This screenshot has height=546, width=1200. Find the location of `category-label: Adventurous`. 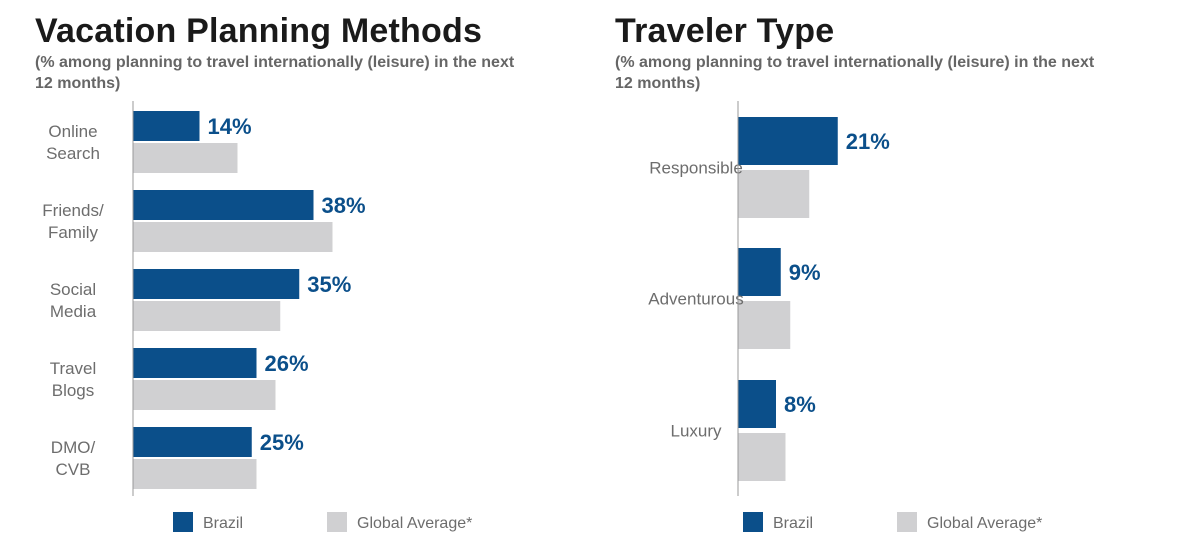

category-label: Adventurous is located at coordinates (695, 299).